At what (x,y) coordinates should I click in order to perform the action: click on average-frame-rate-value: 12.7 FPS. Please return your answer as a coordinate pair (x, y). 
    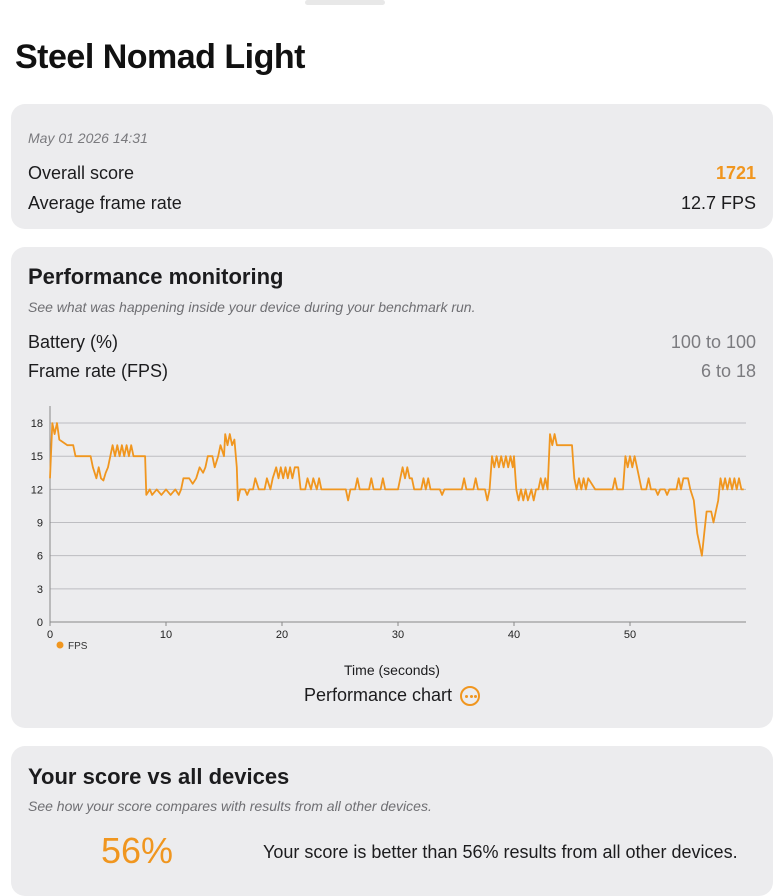
    Looking at the image, I should click on (718, 203).